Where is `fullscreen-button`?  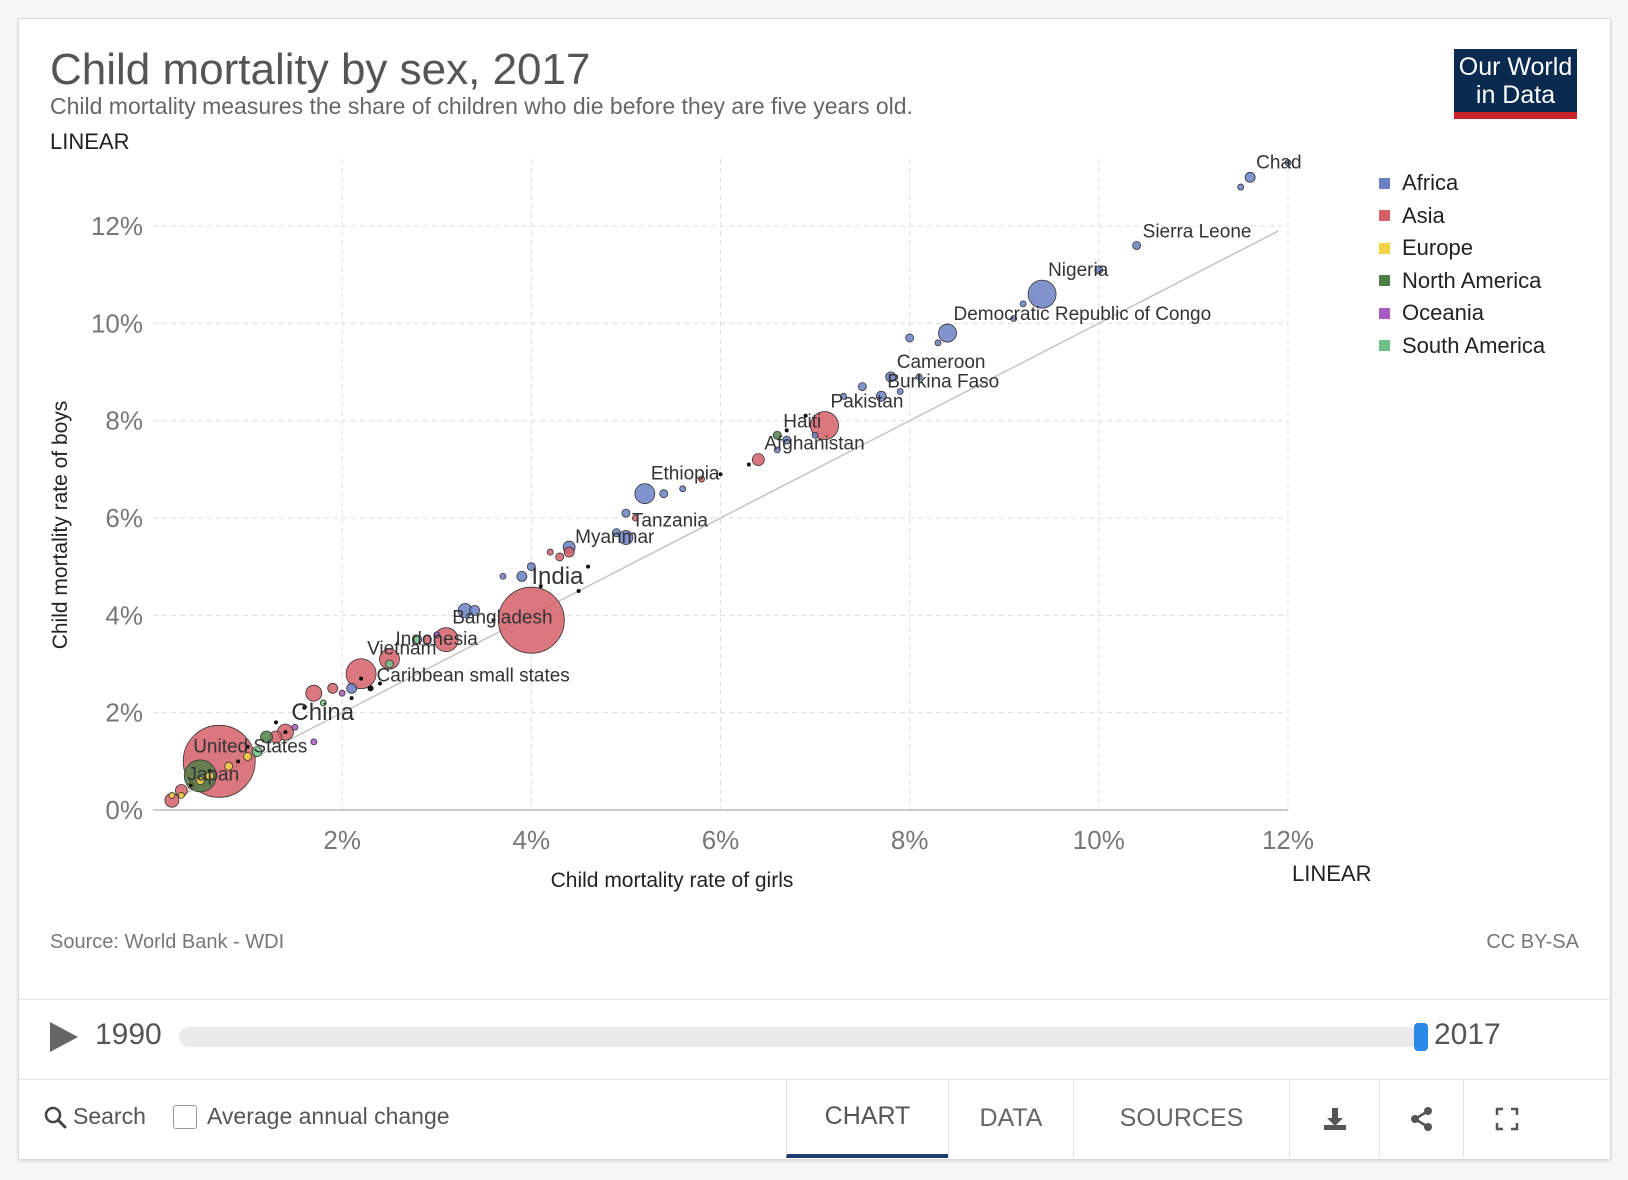
fullscreen-button is located at coordinates (1506, 1118).